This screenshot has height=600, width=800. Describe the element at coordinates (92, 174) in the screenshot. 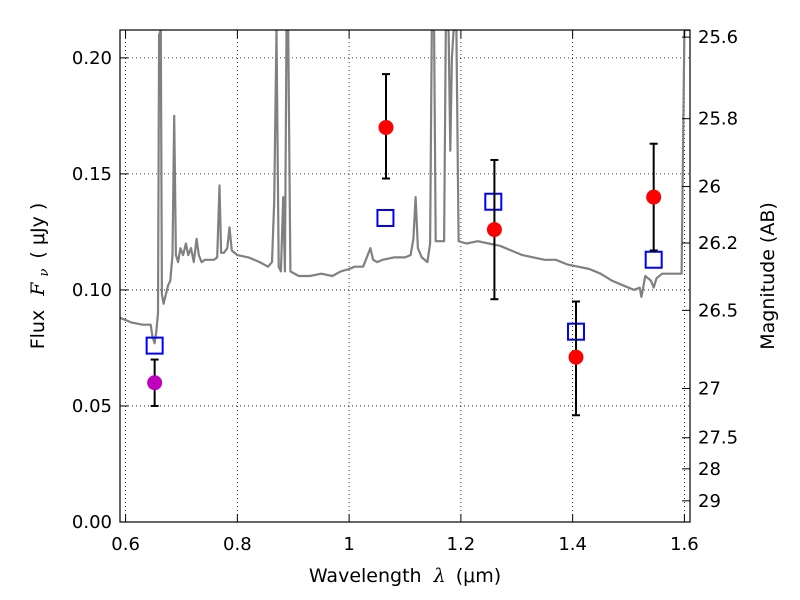

I see `y-tick-label: 0.15` at that location.